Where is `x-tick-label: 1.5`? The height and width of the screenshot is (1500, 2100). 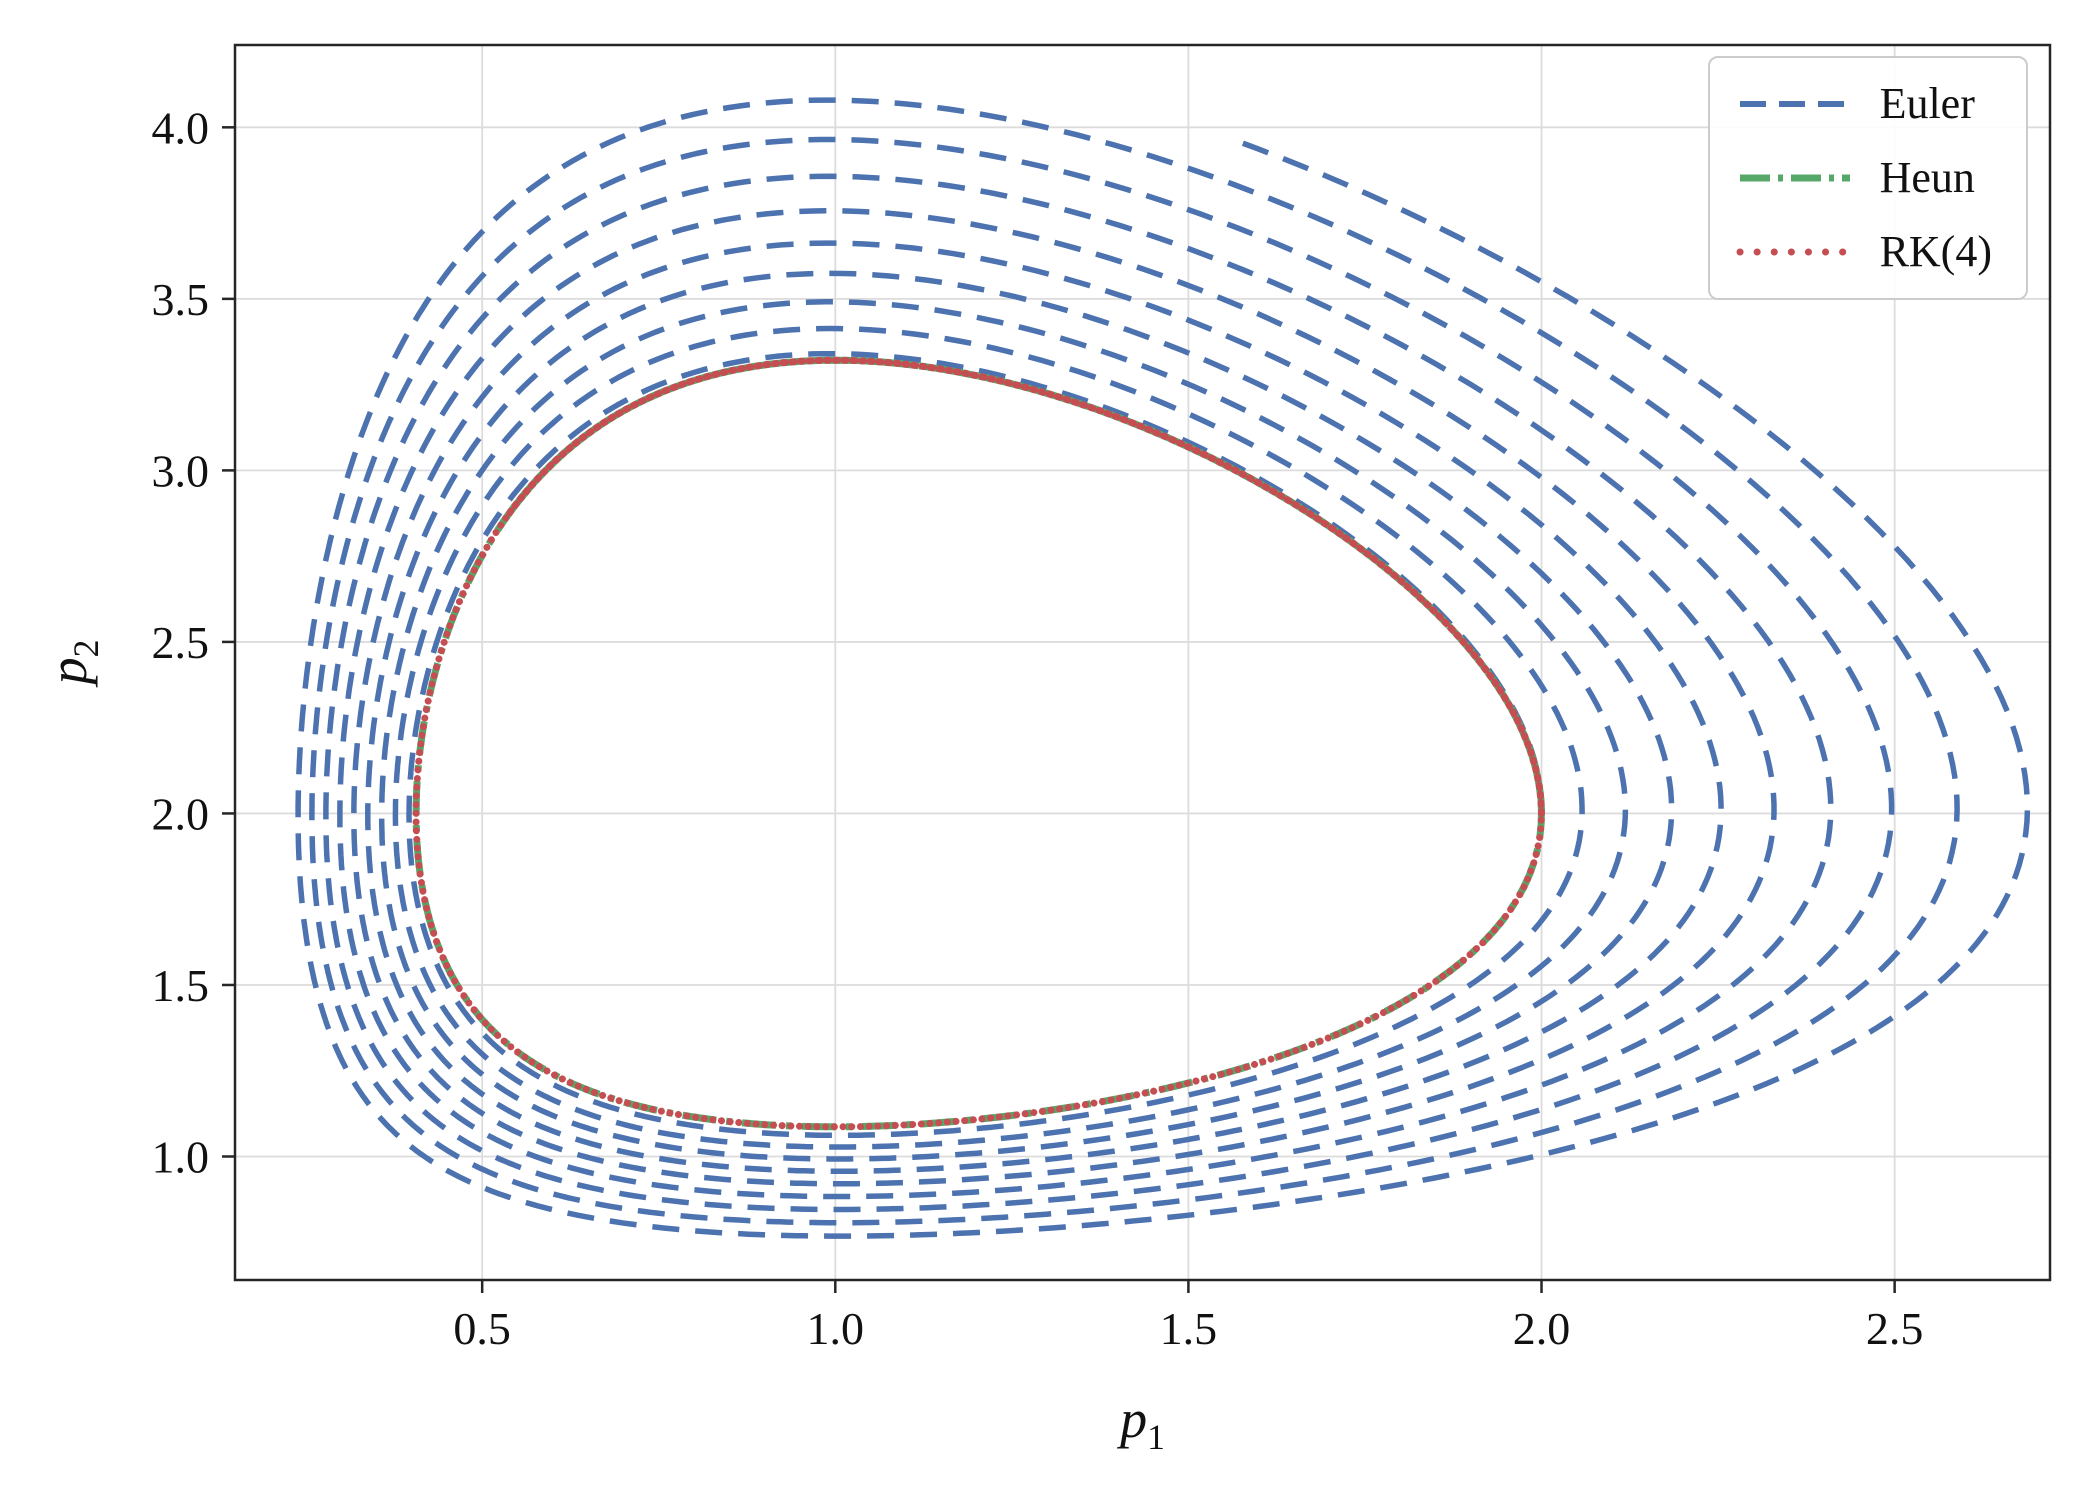
x-tick-label: 1.5 is located at coordinates (1189, 1328).